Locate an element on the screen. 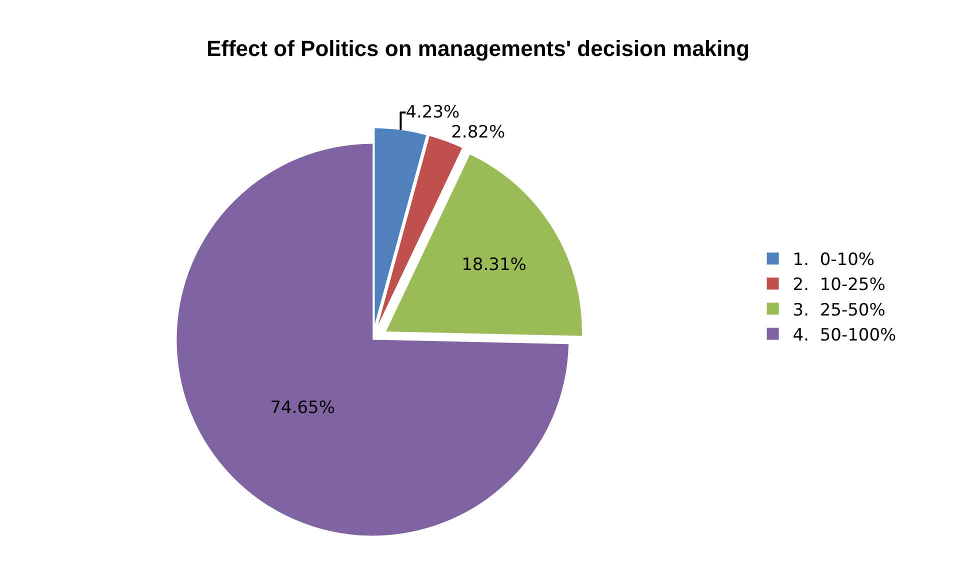  legend-label: 2. 10-25% is located at coordinates (839, 285).